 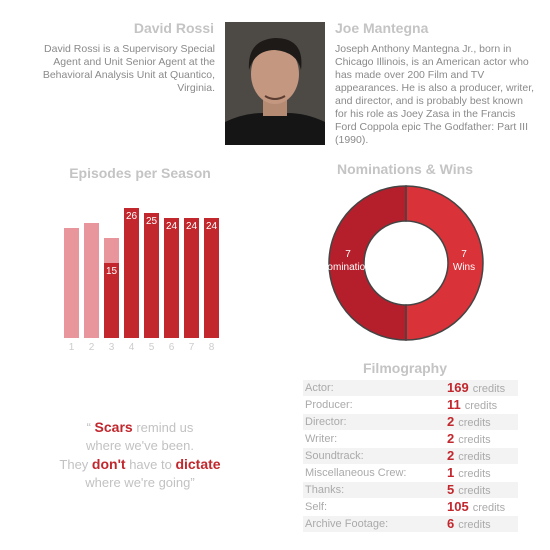 I want to click on film-label: Self:, so click(x=316, y=507).